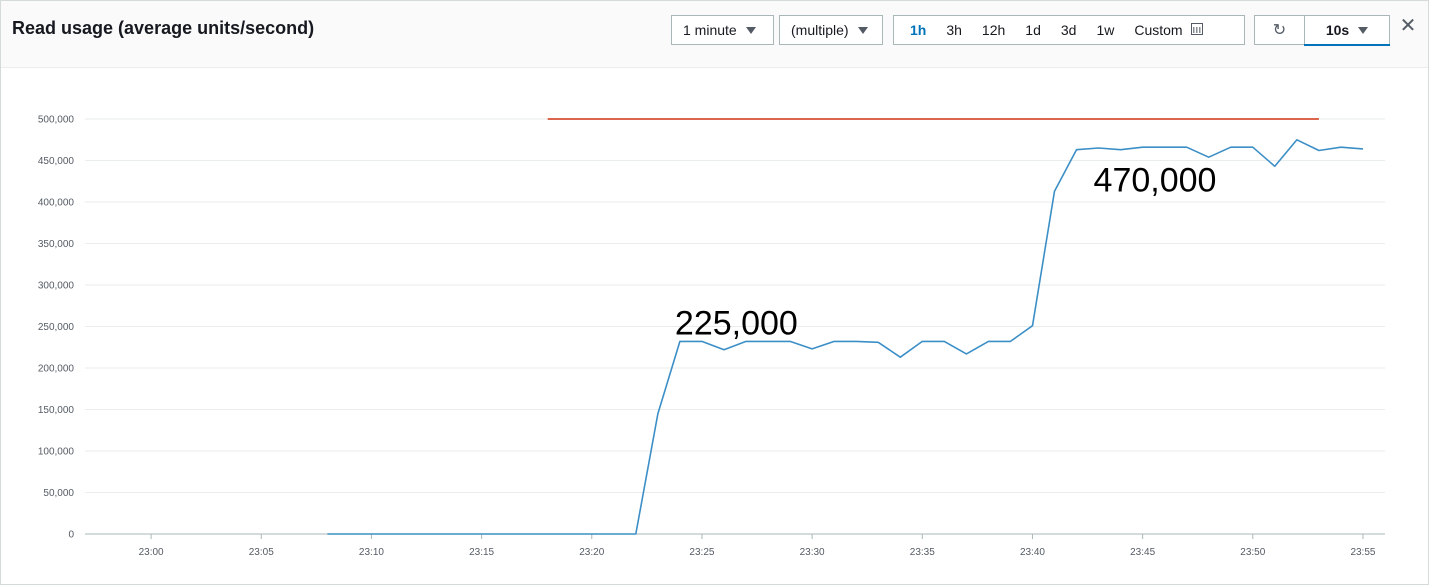 The width and height of the screenshot is (1429, 585). I want to click on annotation-label: 225,000, so click(736, 323).